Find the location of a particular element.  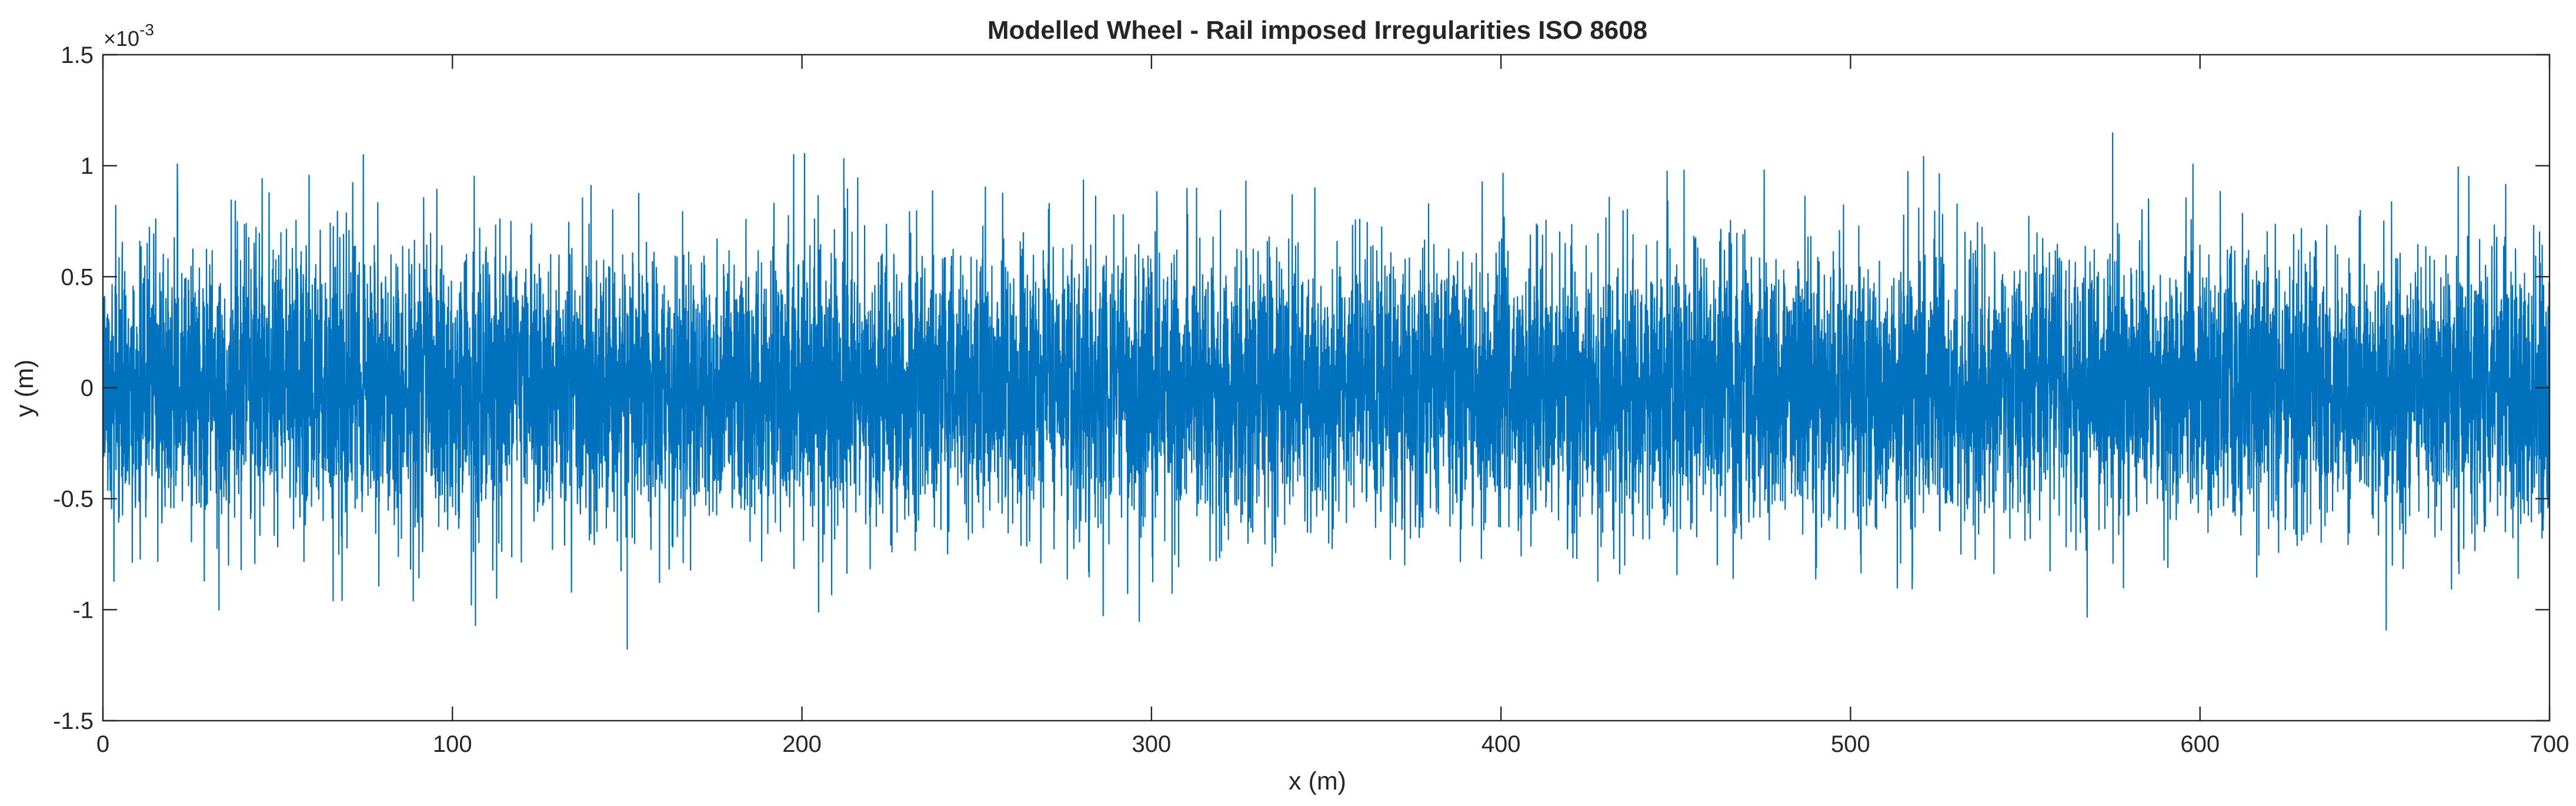

y-tick-label-1: -1 is located at coordinates (83, 610).